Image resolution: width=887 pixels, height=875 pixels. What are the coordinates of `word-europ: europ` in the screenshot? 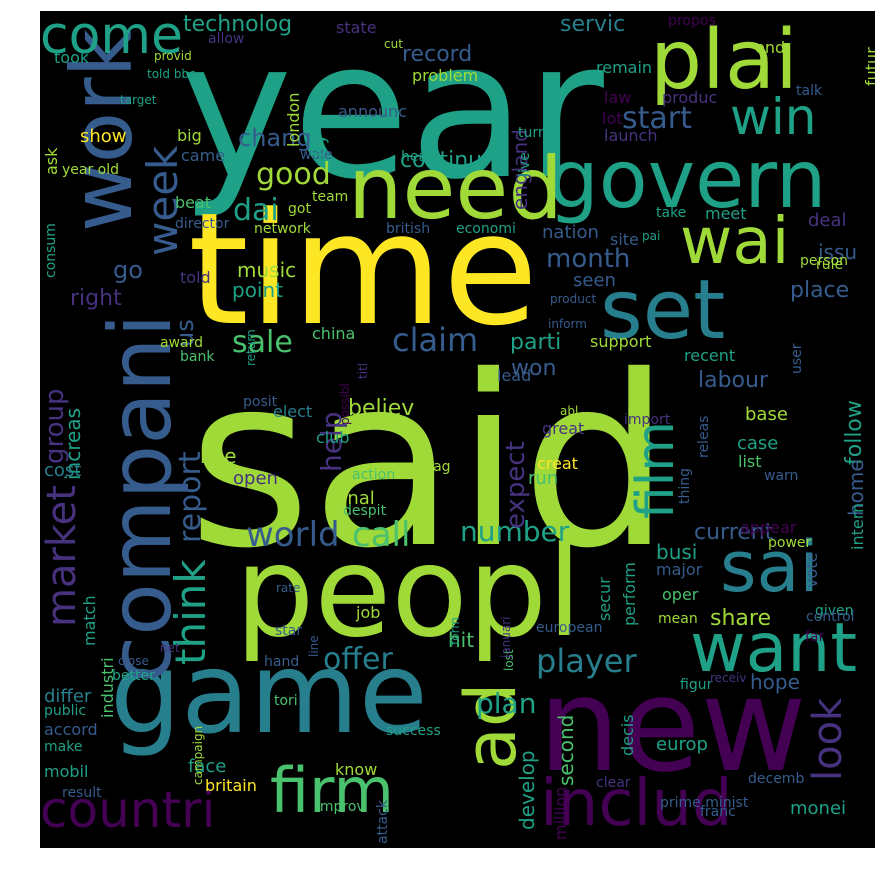 It's located at (682, 744).